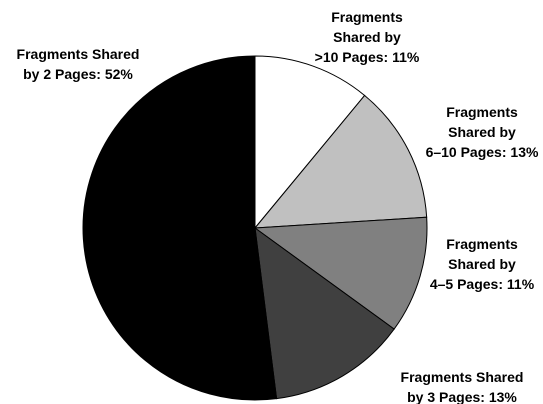  I want to click on slice-label: Fragments Shared by 6–10 Pages: 13%, so click(482, 132).